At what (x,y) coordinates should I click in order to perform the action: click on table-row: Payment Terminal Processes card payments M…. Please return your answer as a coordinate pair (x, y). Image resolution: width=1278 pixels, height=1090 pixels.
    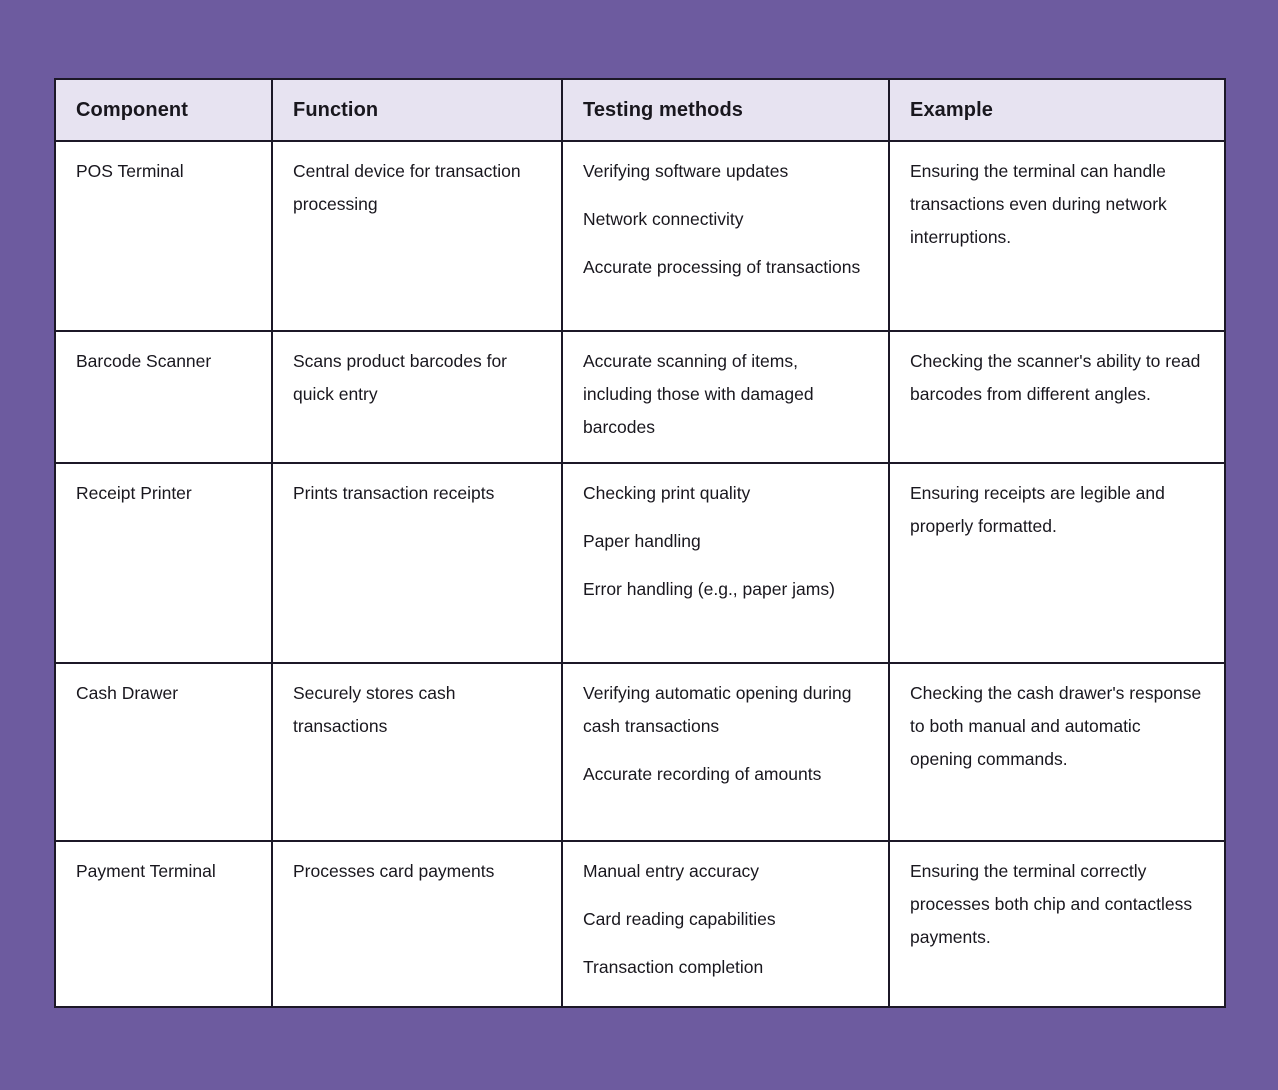
    Looking at the image, I should click on (640, 924).